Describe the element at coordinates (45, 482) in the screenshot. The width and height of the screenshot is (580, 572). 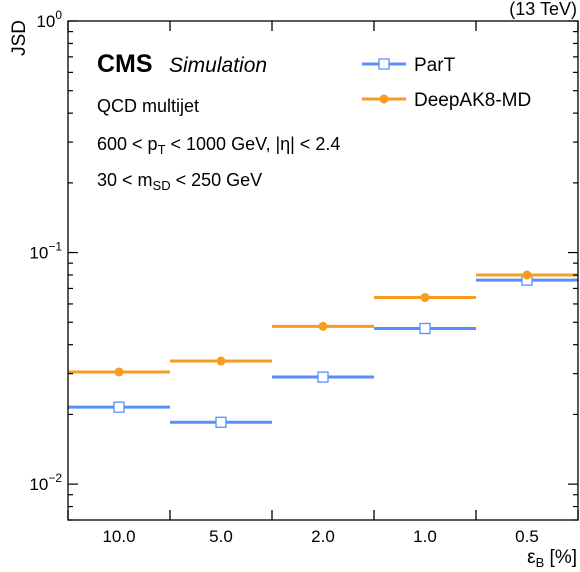
I see `y-tick-label: 10⁻²` at that location.